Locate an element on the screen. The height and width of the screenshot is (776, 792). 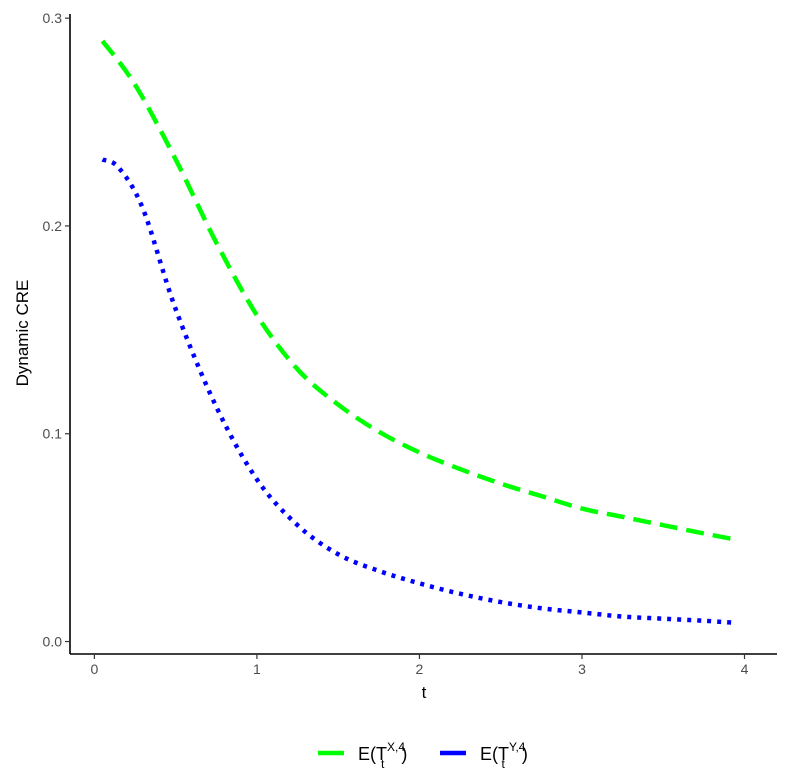
y-axis-title: Dynamic CRE is located at coordinates (22, 333).